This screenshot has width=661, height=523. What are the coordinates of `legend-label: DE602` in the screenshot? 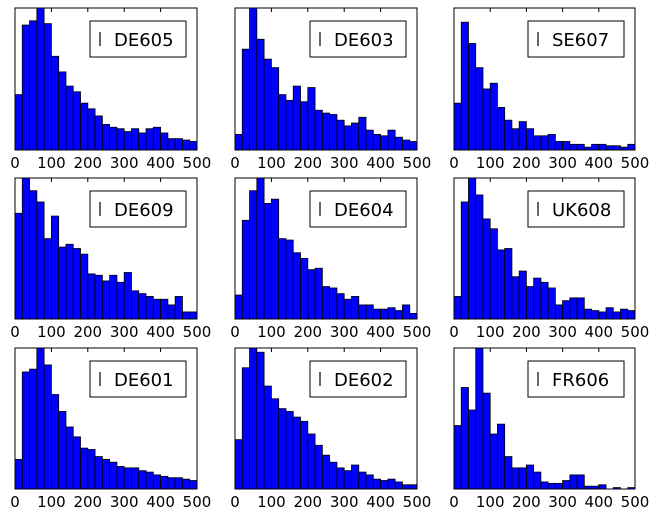 It's located at (364, 380).